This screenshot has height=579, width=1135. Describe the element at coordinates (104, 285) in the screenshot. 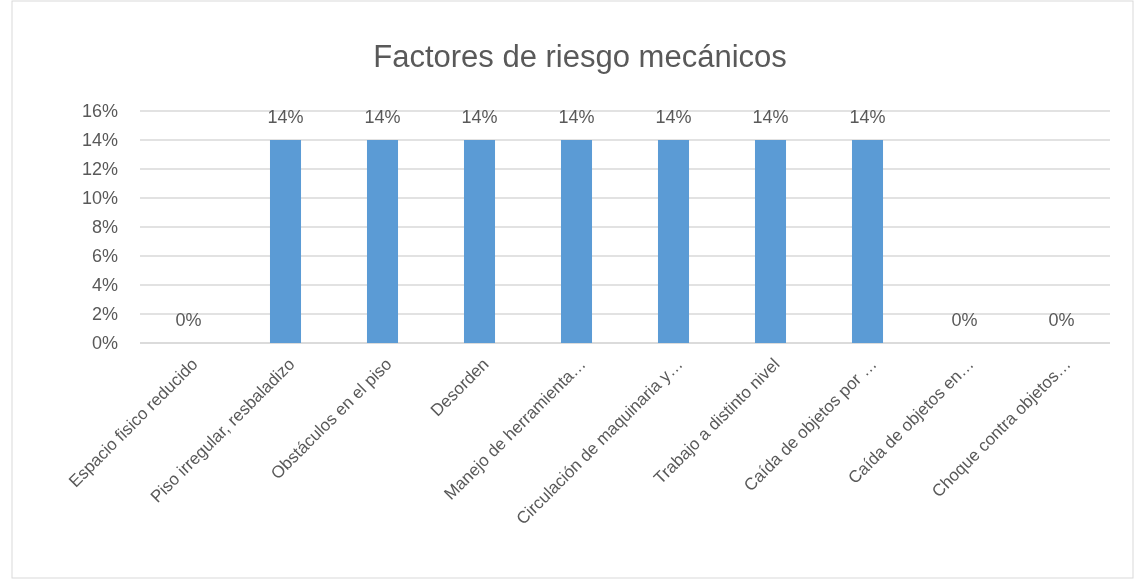

I see `y-tick-label: 4%` at that location.